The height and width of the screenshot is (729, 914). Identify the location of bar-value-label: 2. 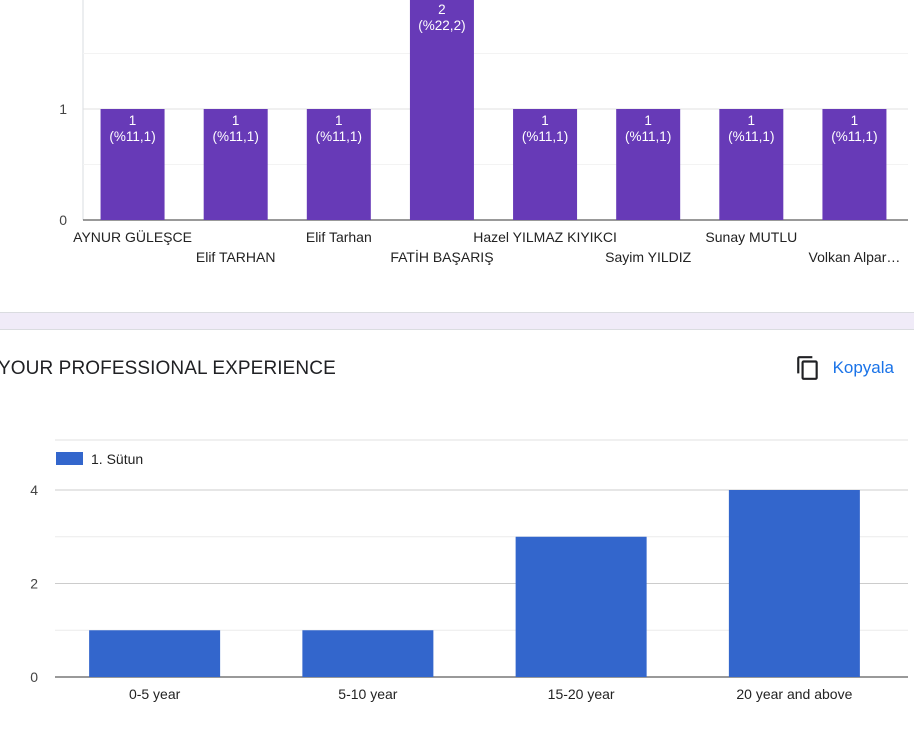
(442, 9).